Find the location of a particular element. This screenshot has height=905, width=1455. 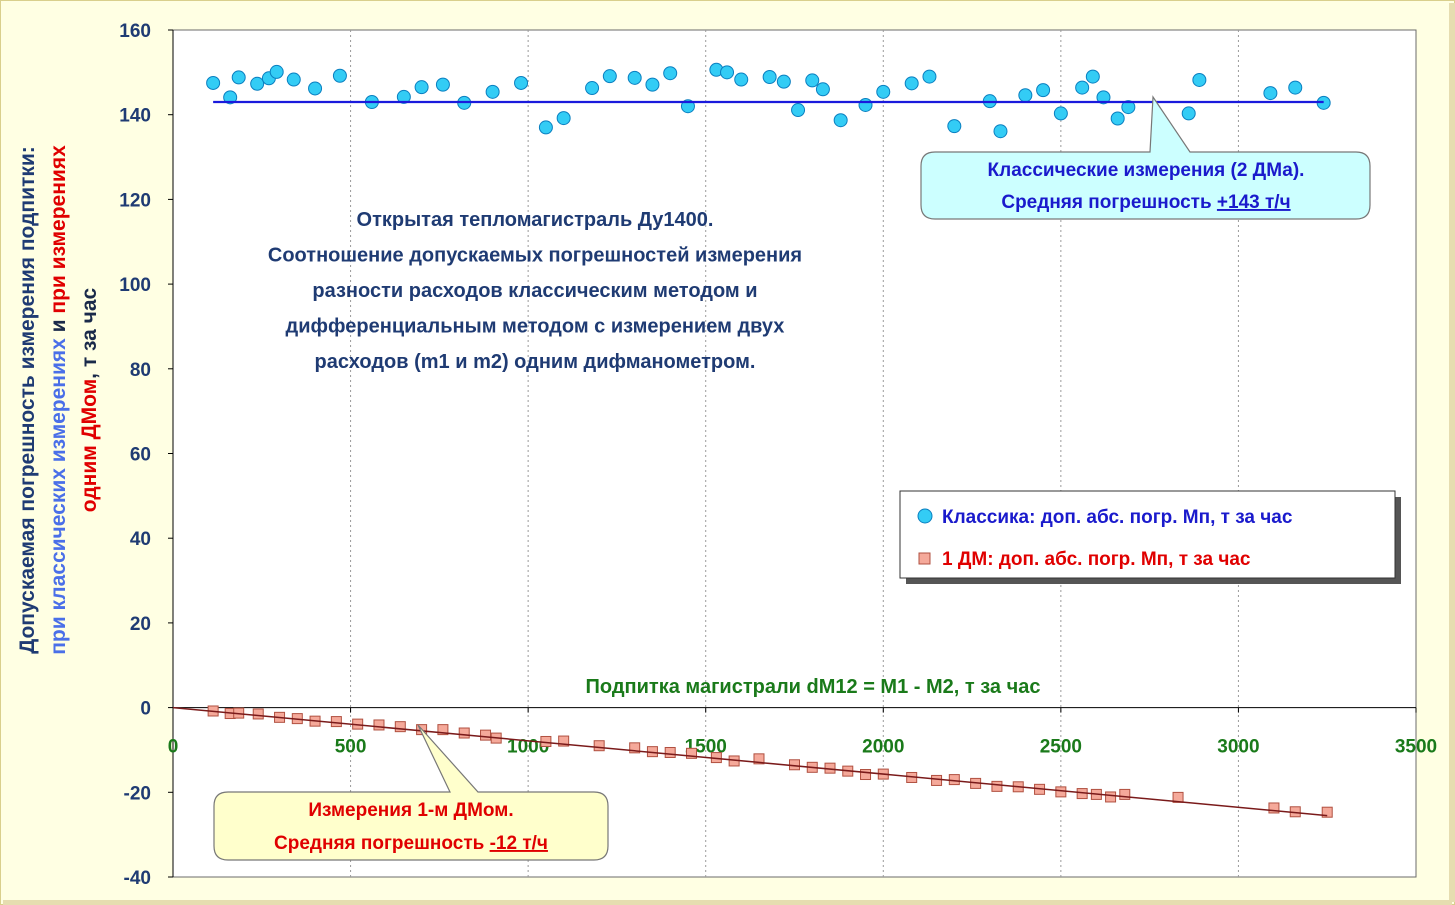

x-tick-label: 0 is located at coordinates (173, 747).